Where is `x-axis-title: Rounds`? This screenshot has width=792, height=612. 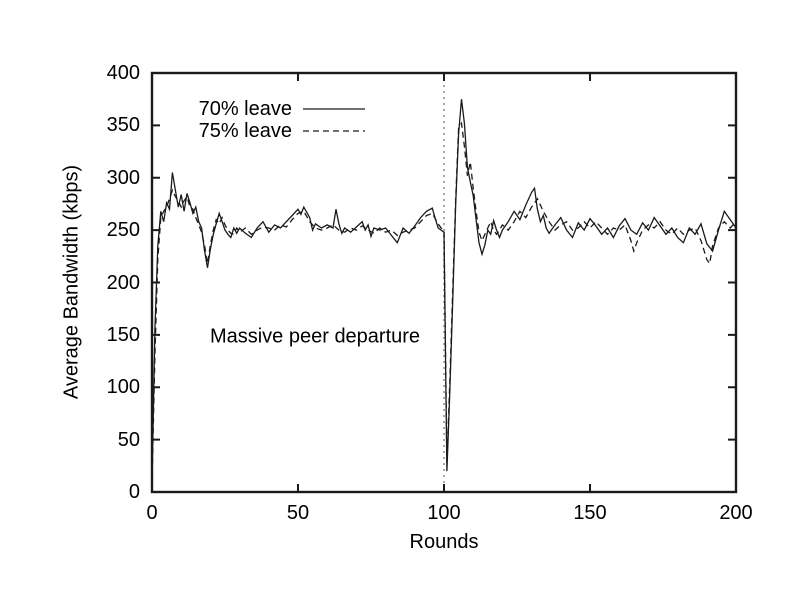 x-axis-title: Rounds is located at coordinates (444, 542).